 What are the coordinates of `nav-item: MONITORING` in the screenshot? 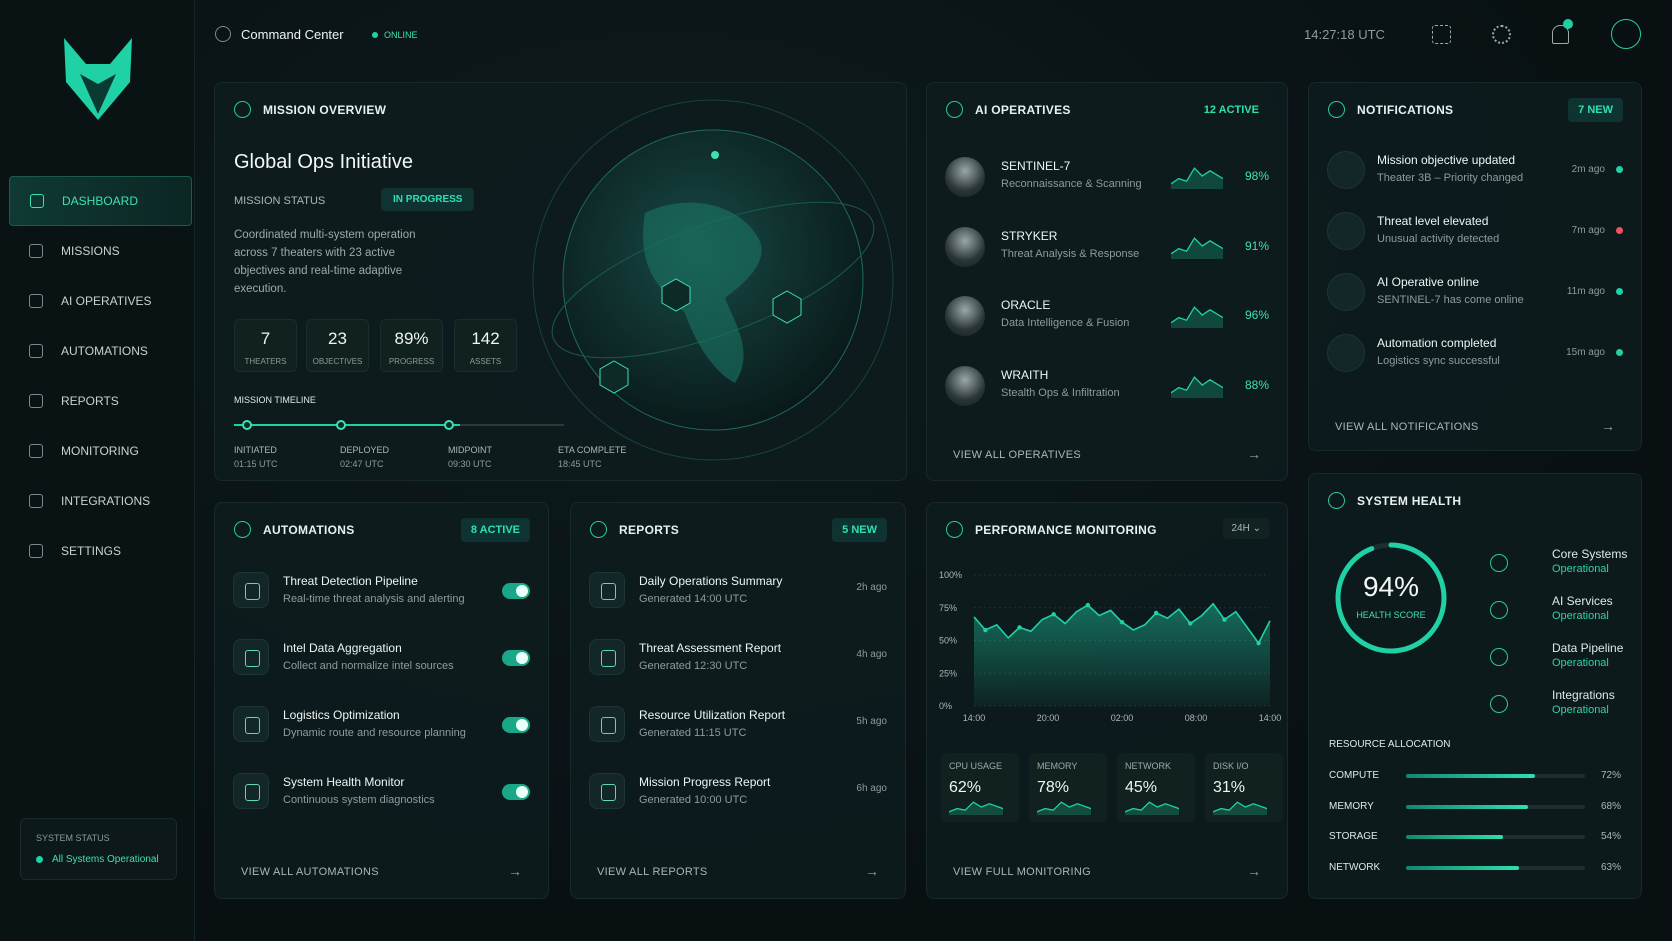 It's located at (100, 451).